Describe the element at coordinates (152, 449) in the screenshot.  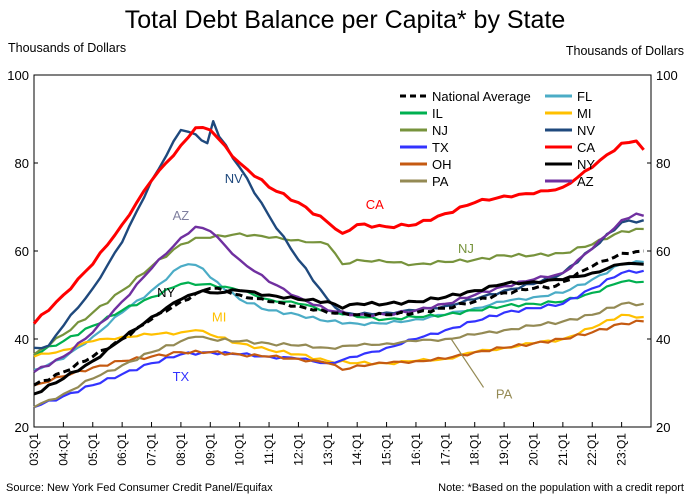
I see `x-tick-label: 07:Q1` at that location.